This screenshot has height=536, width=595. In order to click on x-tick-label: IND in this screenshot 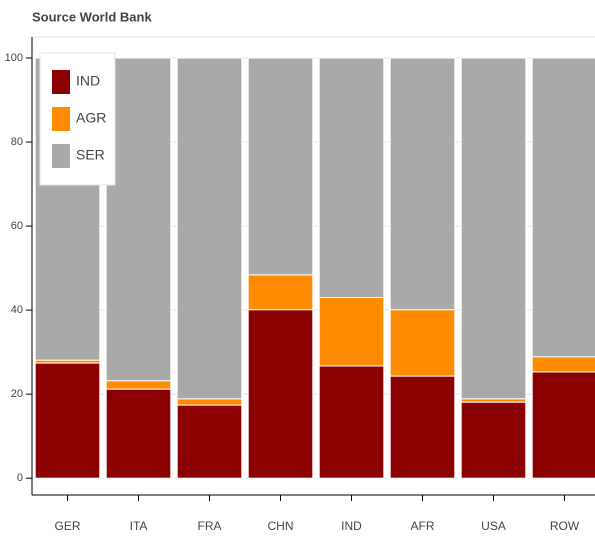, I will do `click(351, 526)`.